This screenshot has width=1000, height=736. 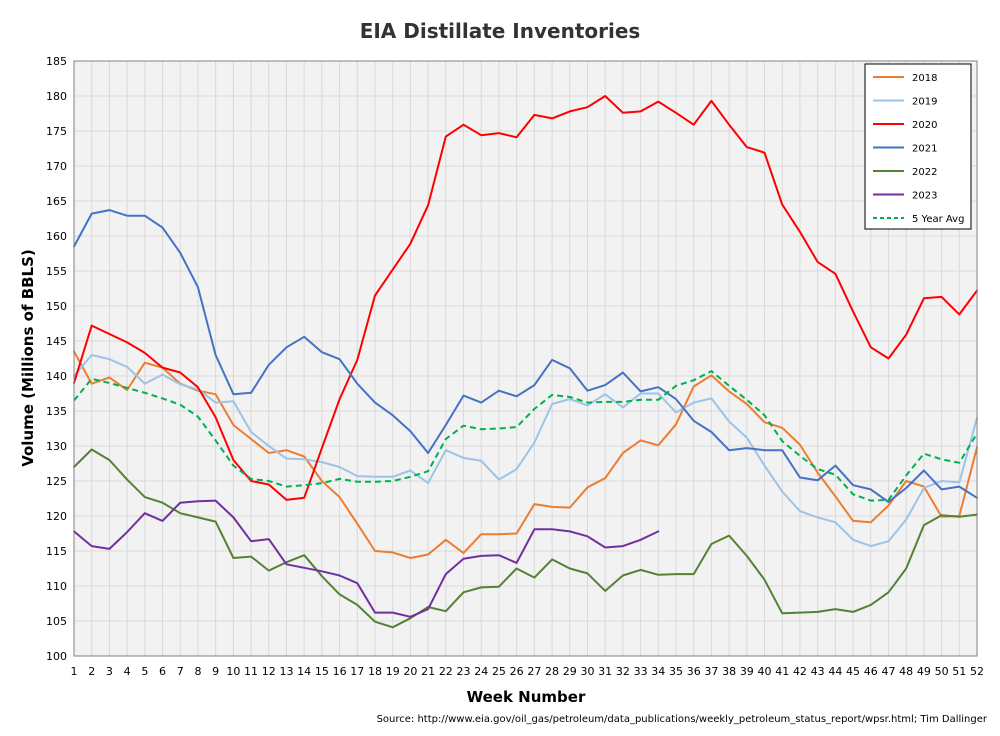 I want to click on x-tick-label: 32, so click(x=623, y=671).